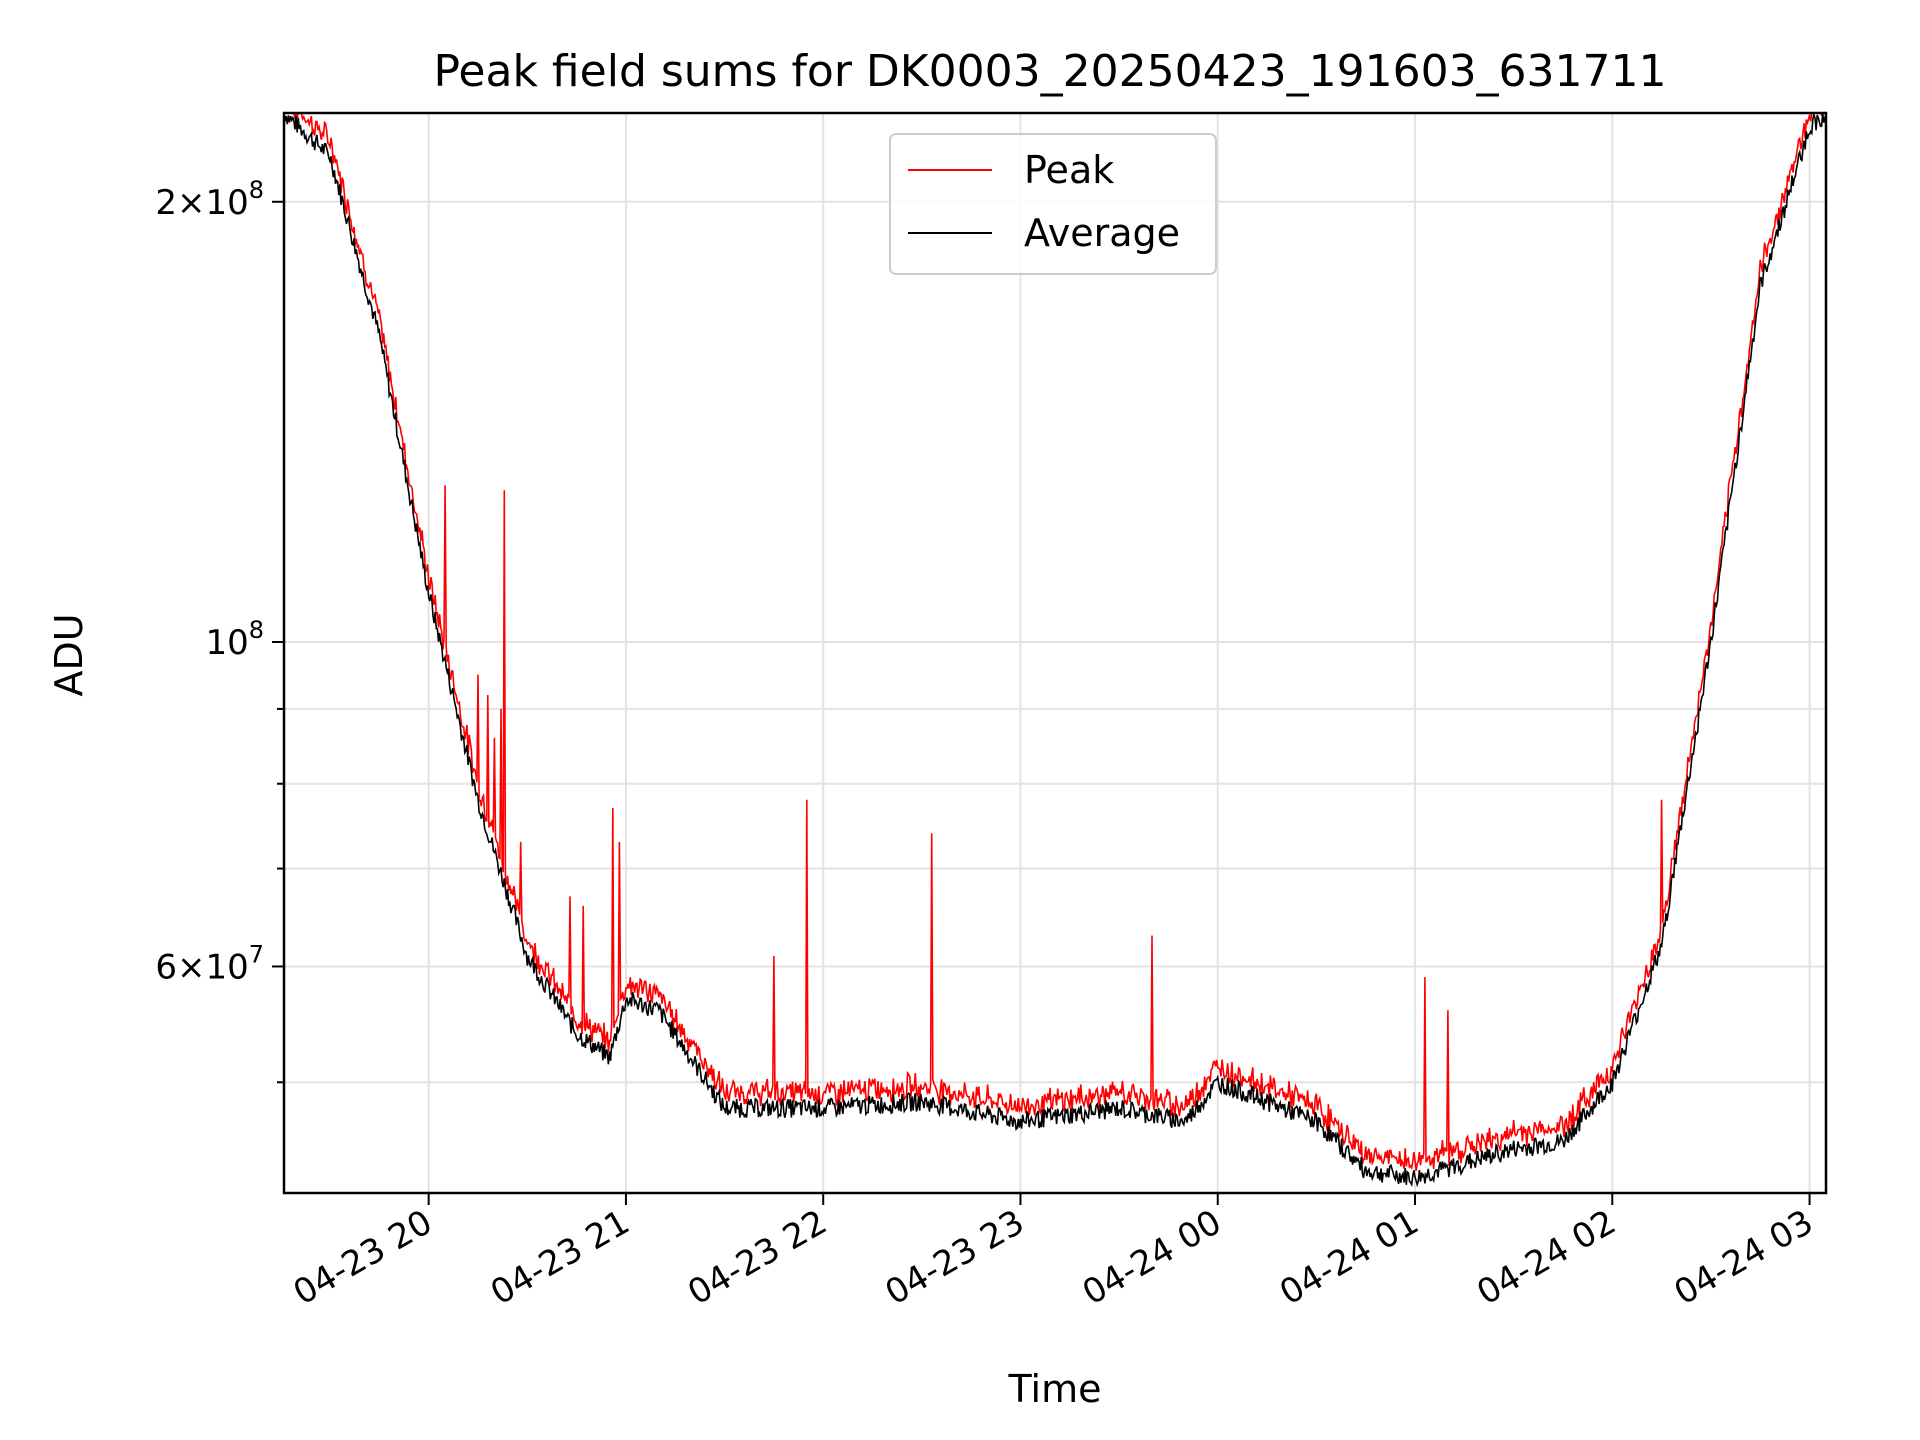 The image size is (1920, 1440). What do you see at coordinates (209, 199) in the screenshot?
I see `y-tick-label: 2×108` at bounding box center [209, 199].